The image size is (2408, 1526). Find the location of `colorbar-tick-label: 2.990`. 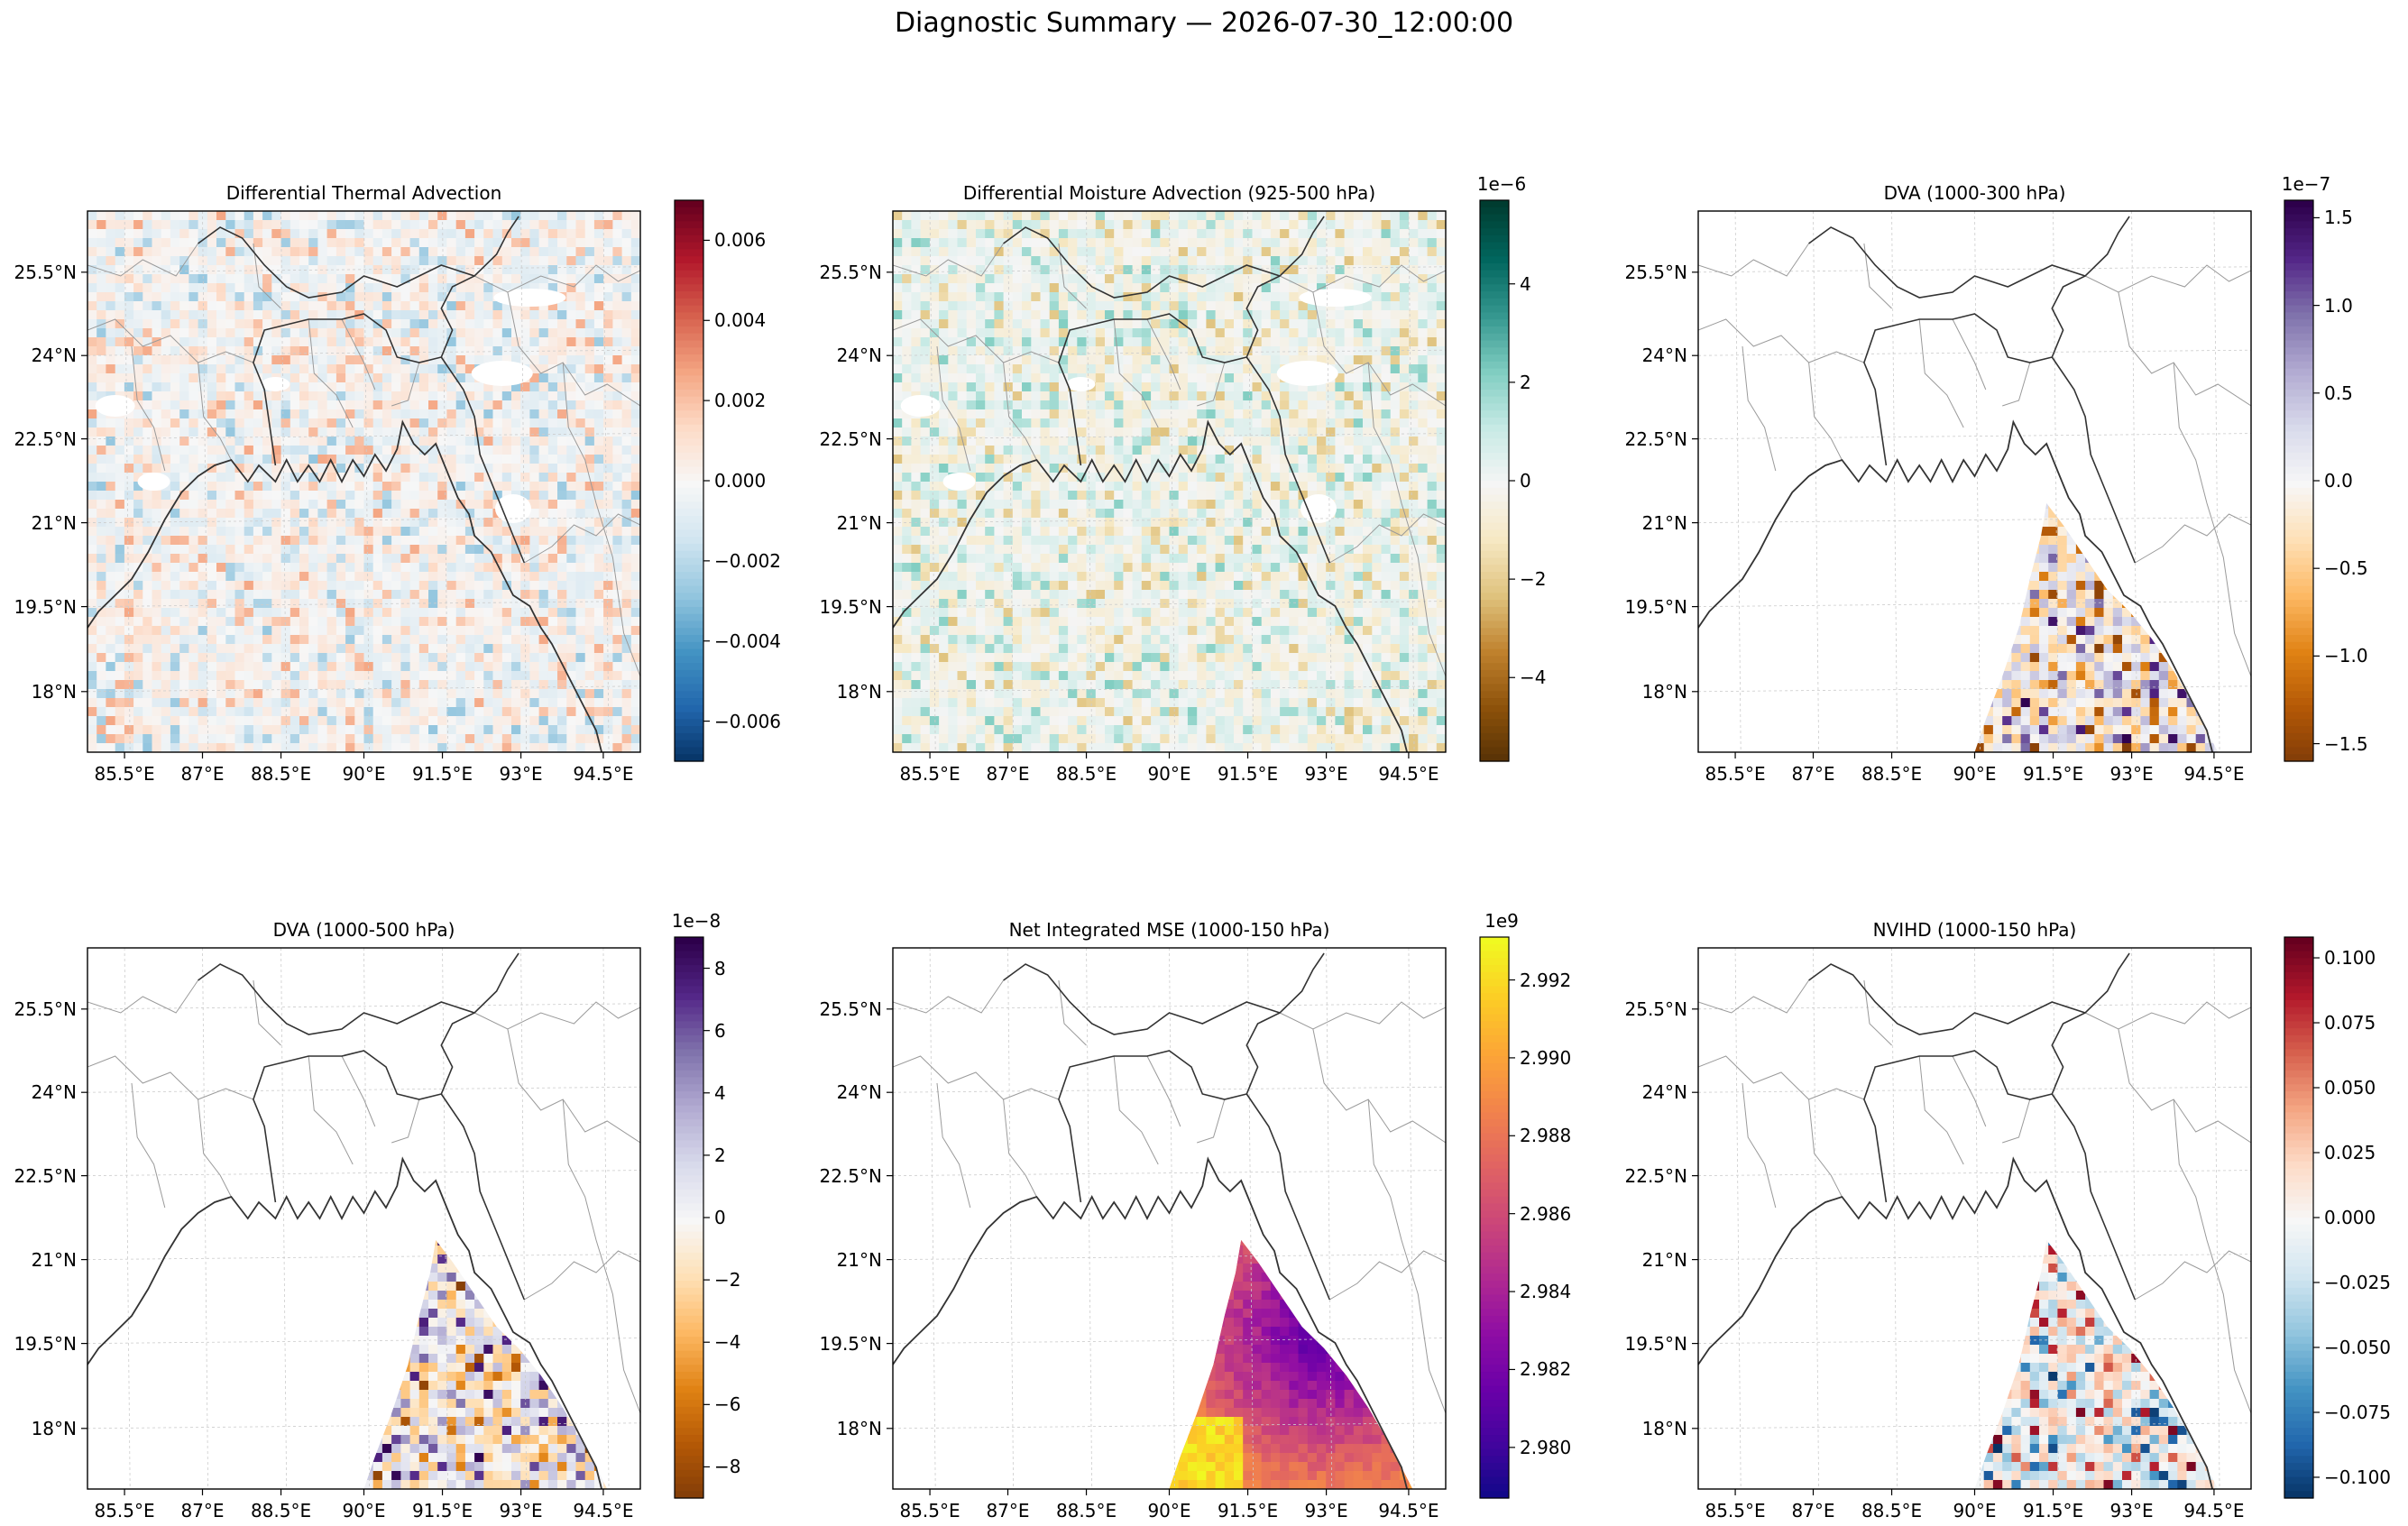

colorbar-tick-label: 2.990 is located at coordinates (1545, 1058).